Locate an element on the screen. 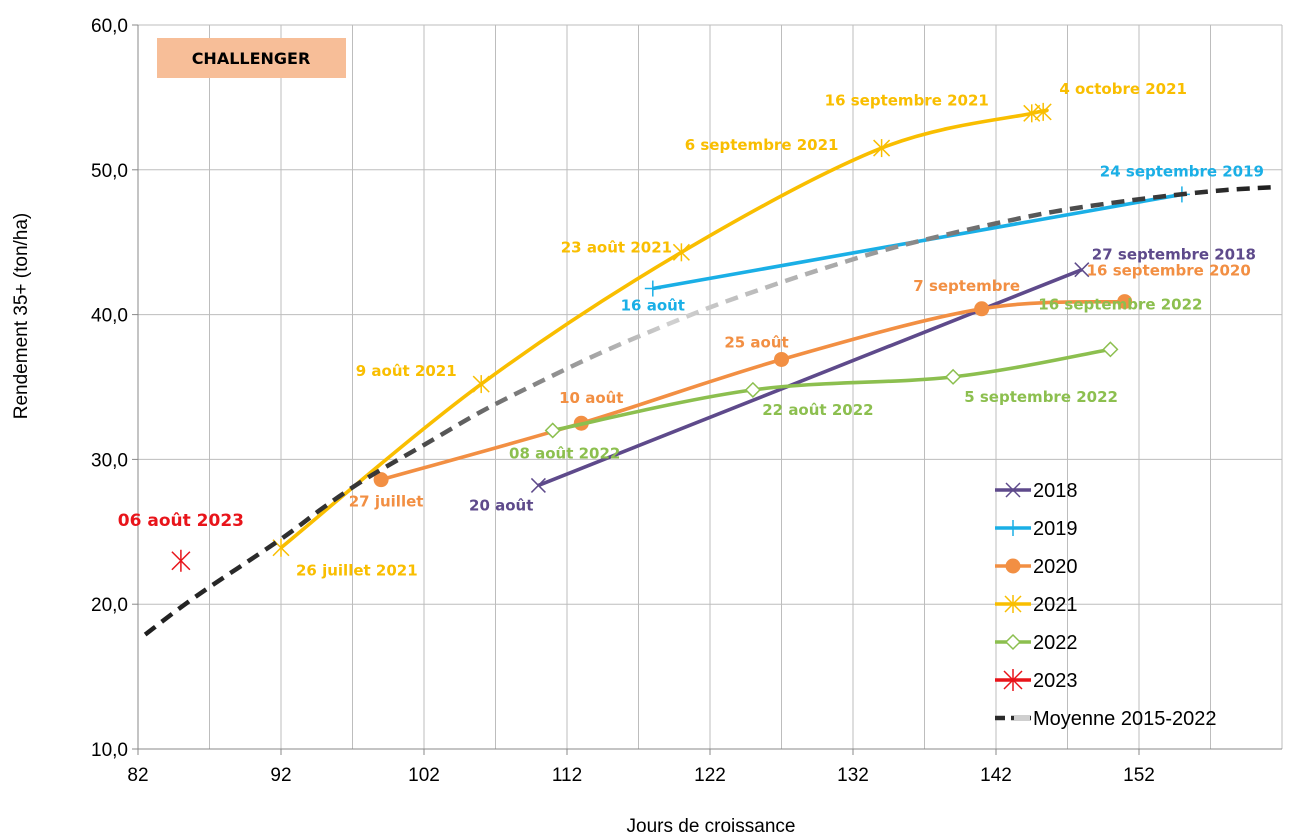  badge-background is located at coordinates (251, 58).